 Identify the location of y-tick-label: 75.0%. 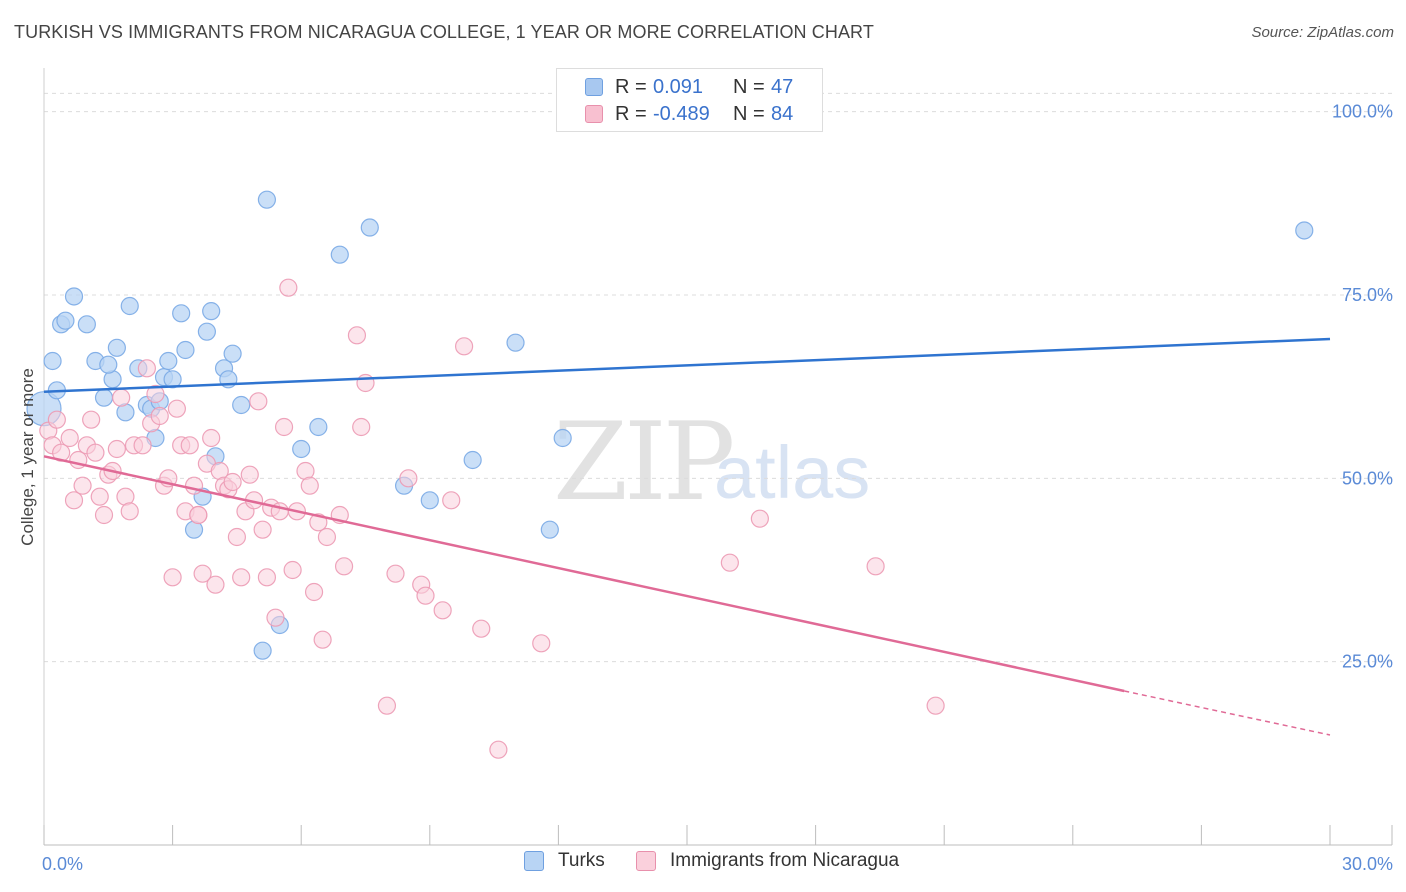
(1367, 295).